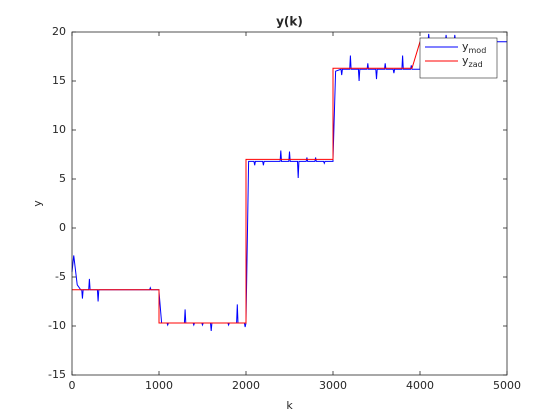 The image size is (560, 420). Describe the element at coordinates (57, 374) in the screenshot. I see `y-tick-label: -15` at that location.